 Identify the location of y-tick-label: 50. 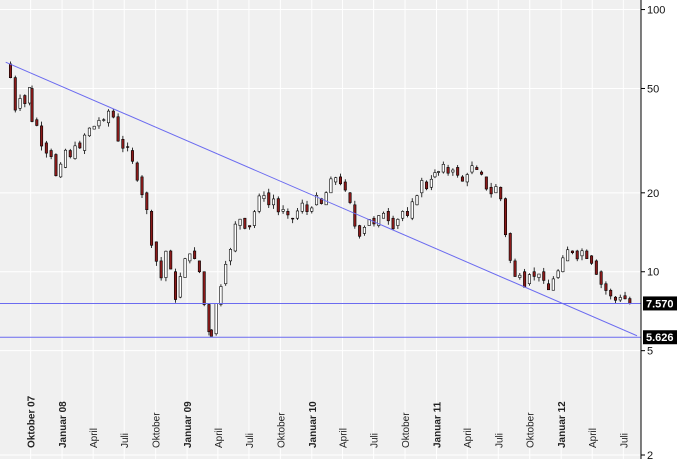
(653, 89).